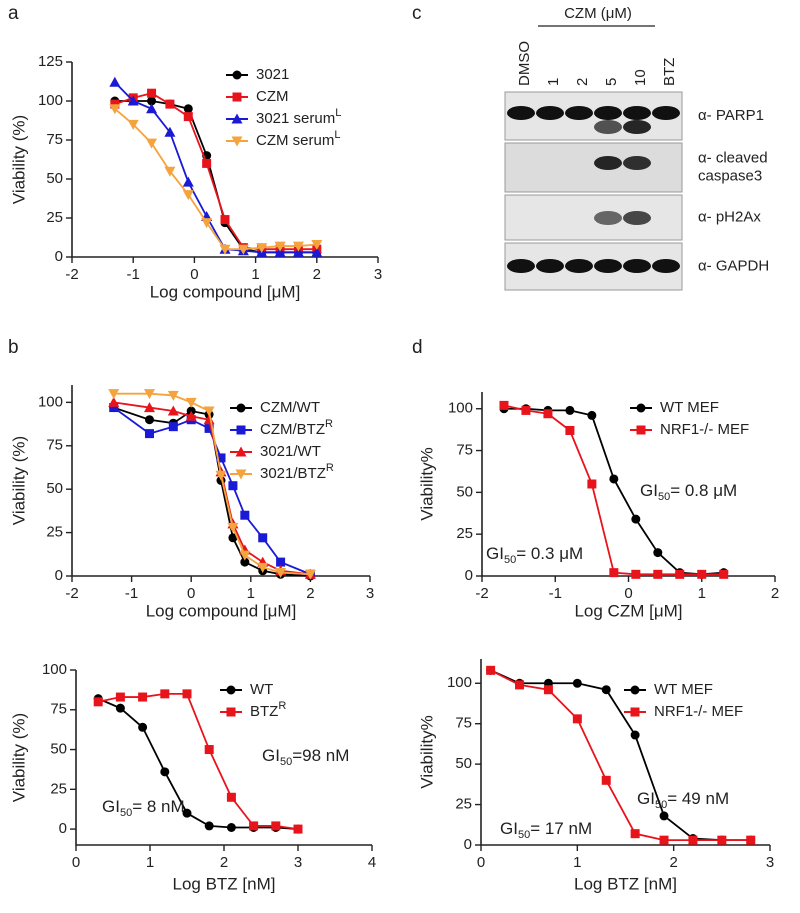 The image size is (800, 913). What do you see at coordinates (13, 347) in the screenshot?
I see `panel-label: b` at bounding box center [13, 347].